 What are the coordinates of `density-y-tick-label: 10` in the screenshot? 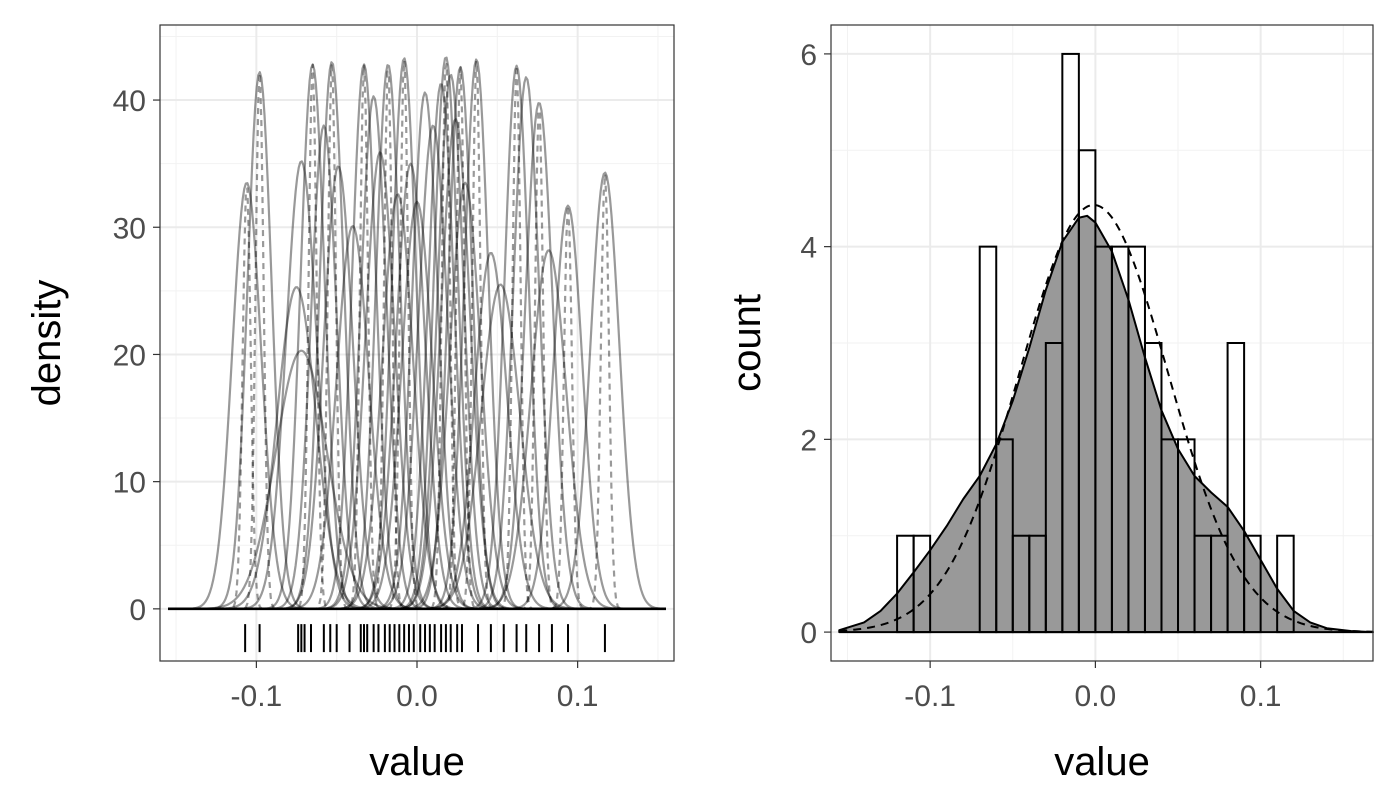 It's located at (129, 483).